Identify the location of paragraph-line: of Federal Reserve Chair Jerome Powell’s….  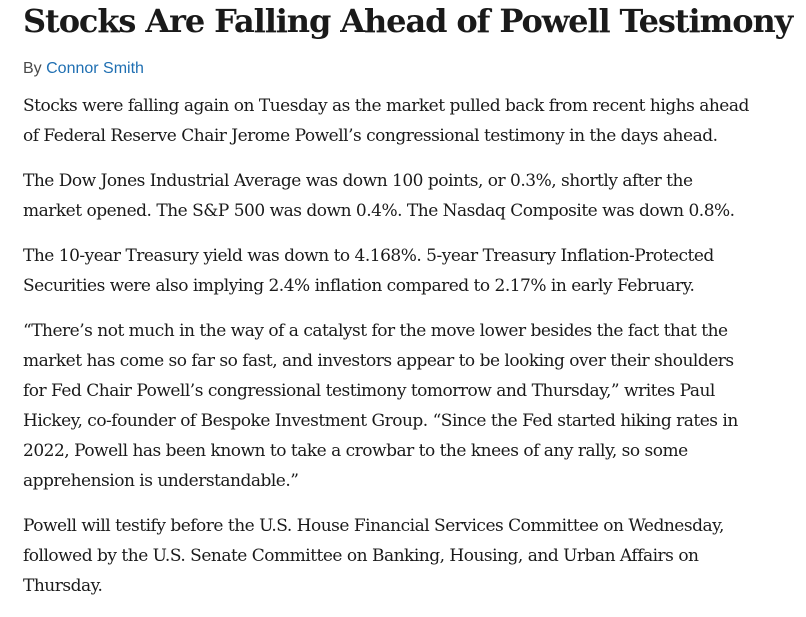
(370, 136).